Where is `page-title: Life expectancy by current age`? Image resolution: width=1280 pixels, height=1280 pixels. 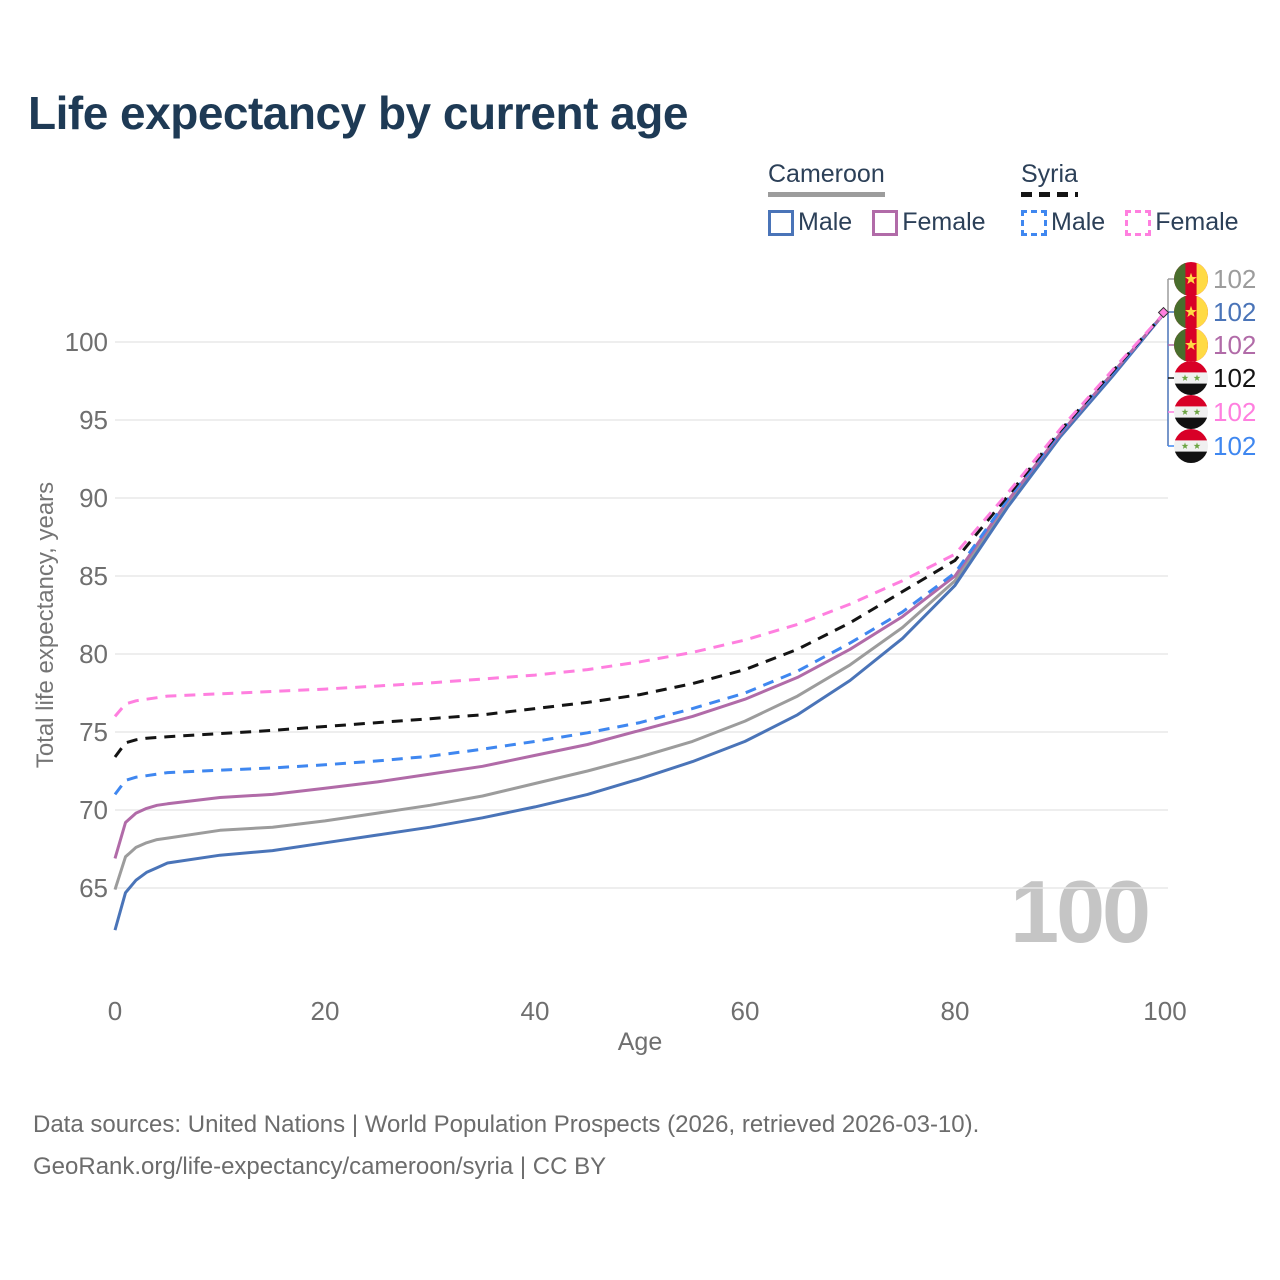
page-title: Life expectancy by current age is located at coordinates (358, 113).